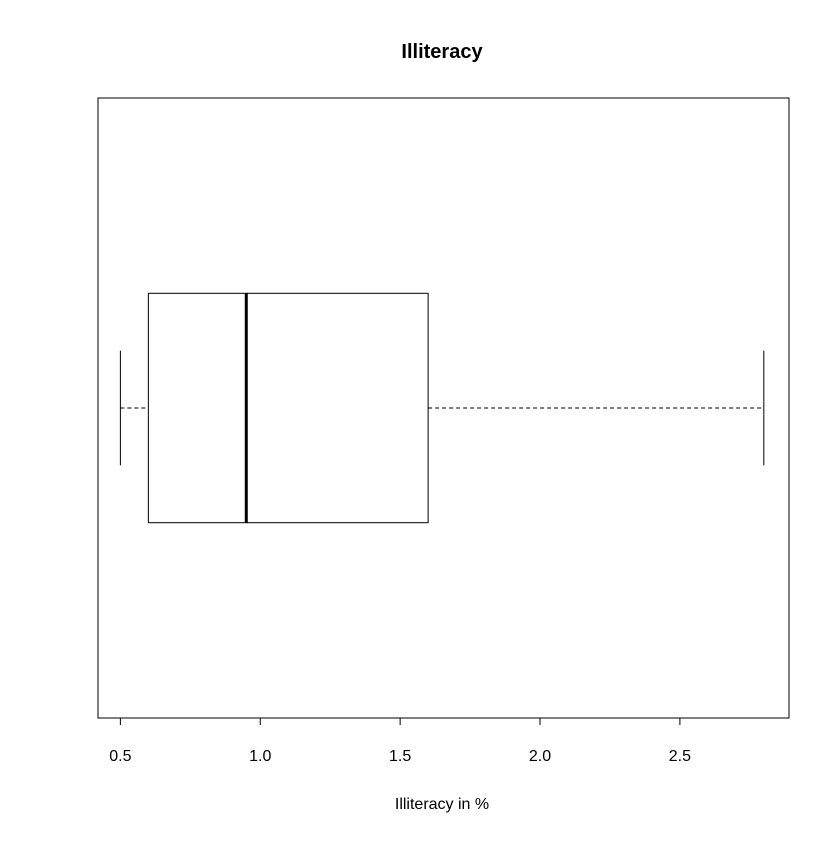  I want to click on x-tick-label: 1.0, so click(260, 756).